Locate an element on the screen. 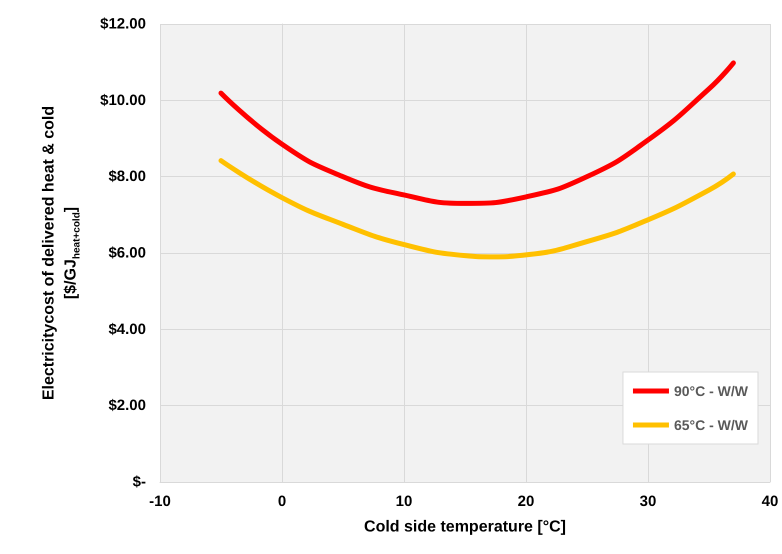 The image size is (782, 554). x-axis-title: Cold side temperature [°C] is located at coordinates (465, 527).